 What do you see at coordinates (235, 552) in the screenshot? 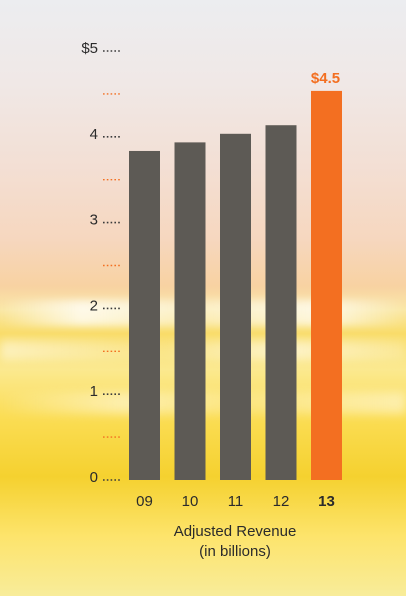
I see `x-axis-label-line2: (in billions)` at bounding box center [235, 552].